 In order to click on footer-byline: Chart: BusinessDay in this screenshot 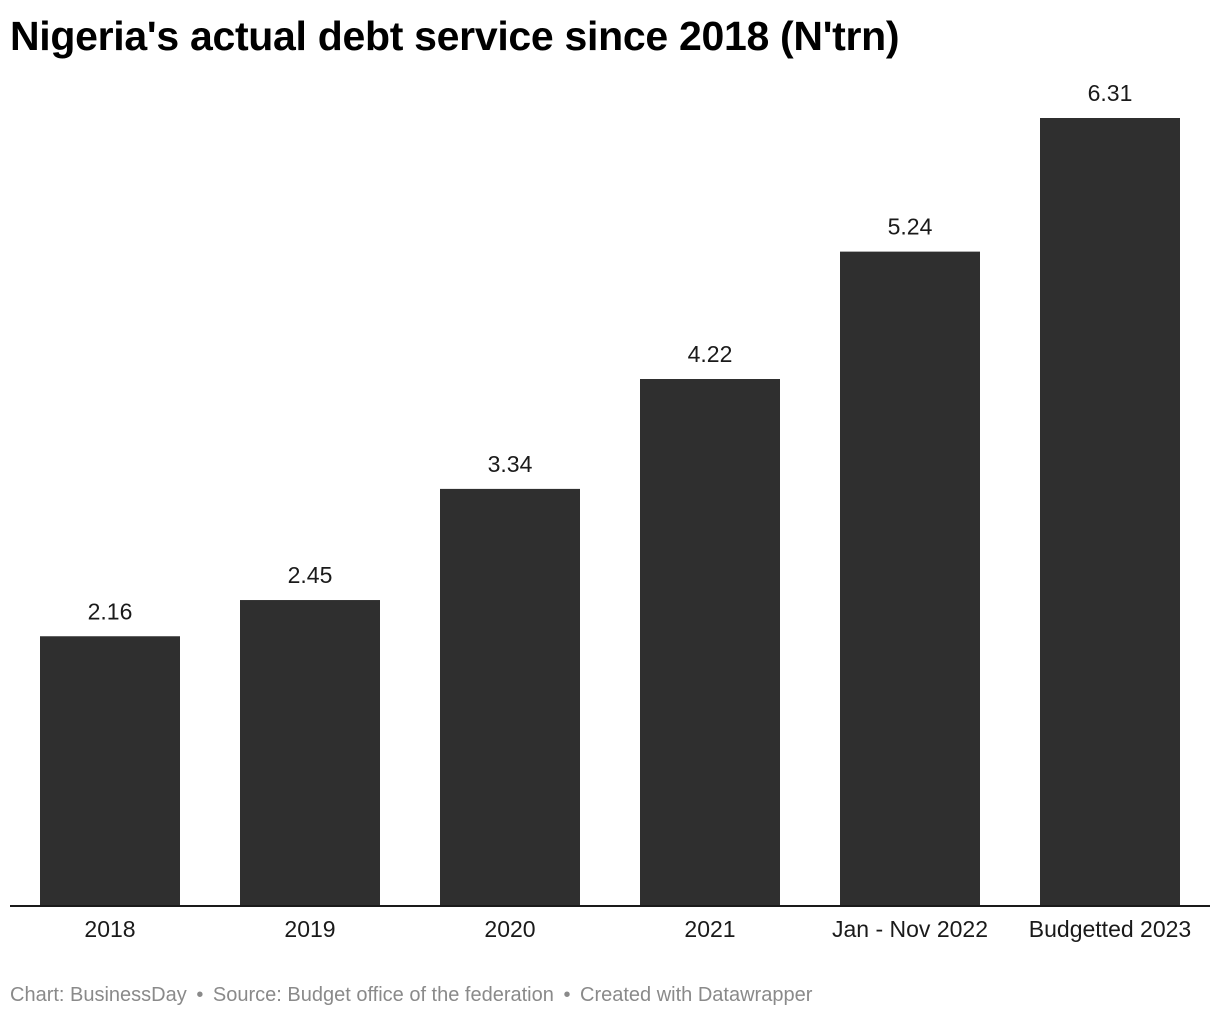, I will do `click(98, 995)`.